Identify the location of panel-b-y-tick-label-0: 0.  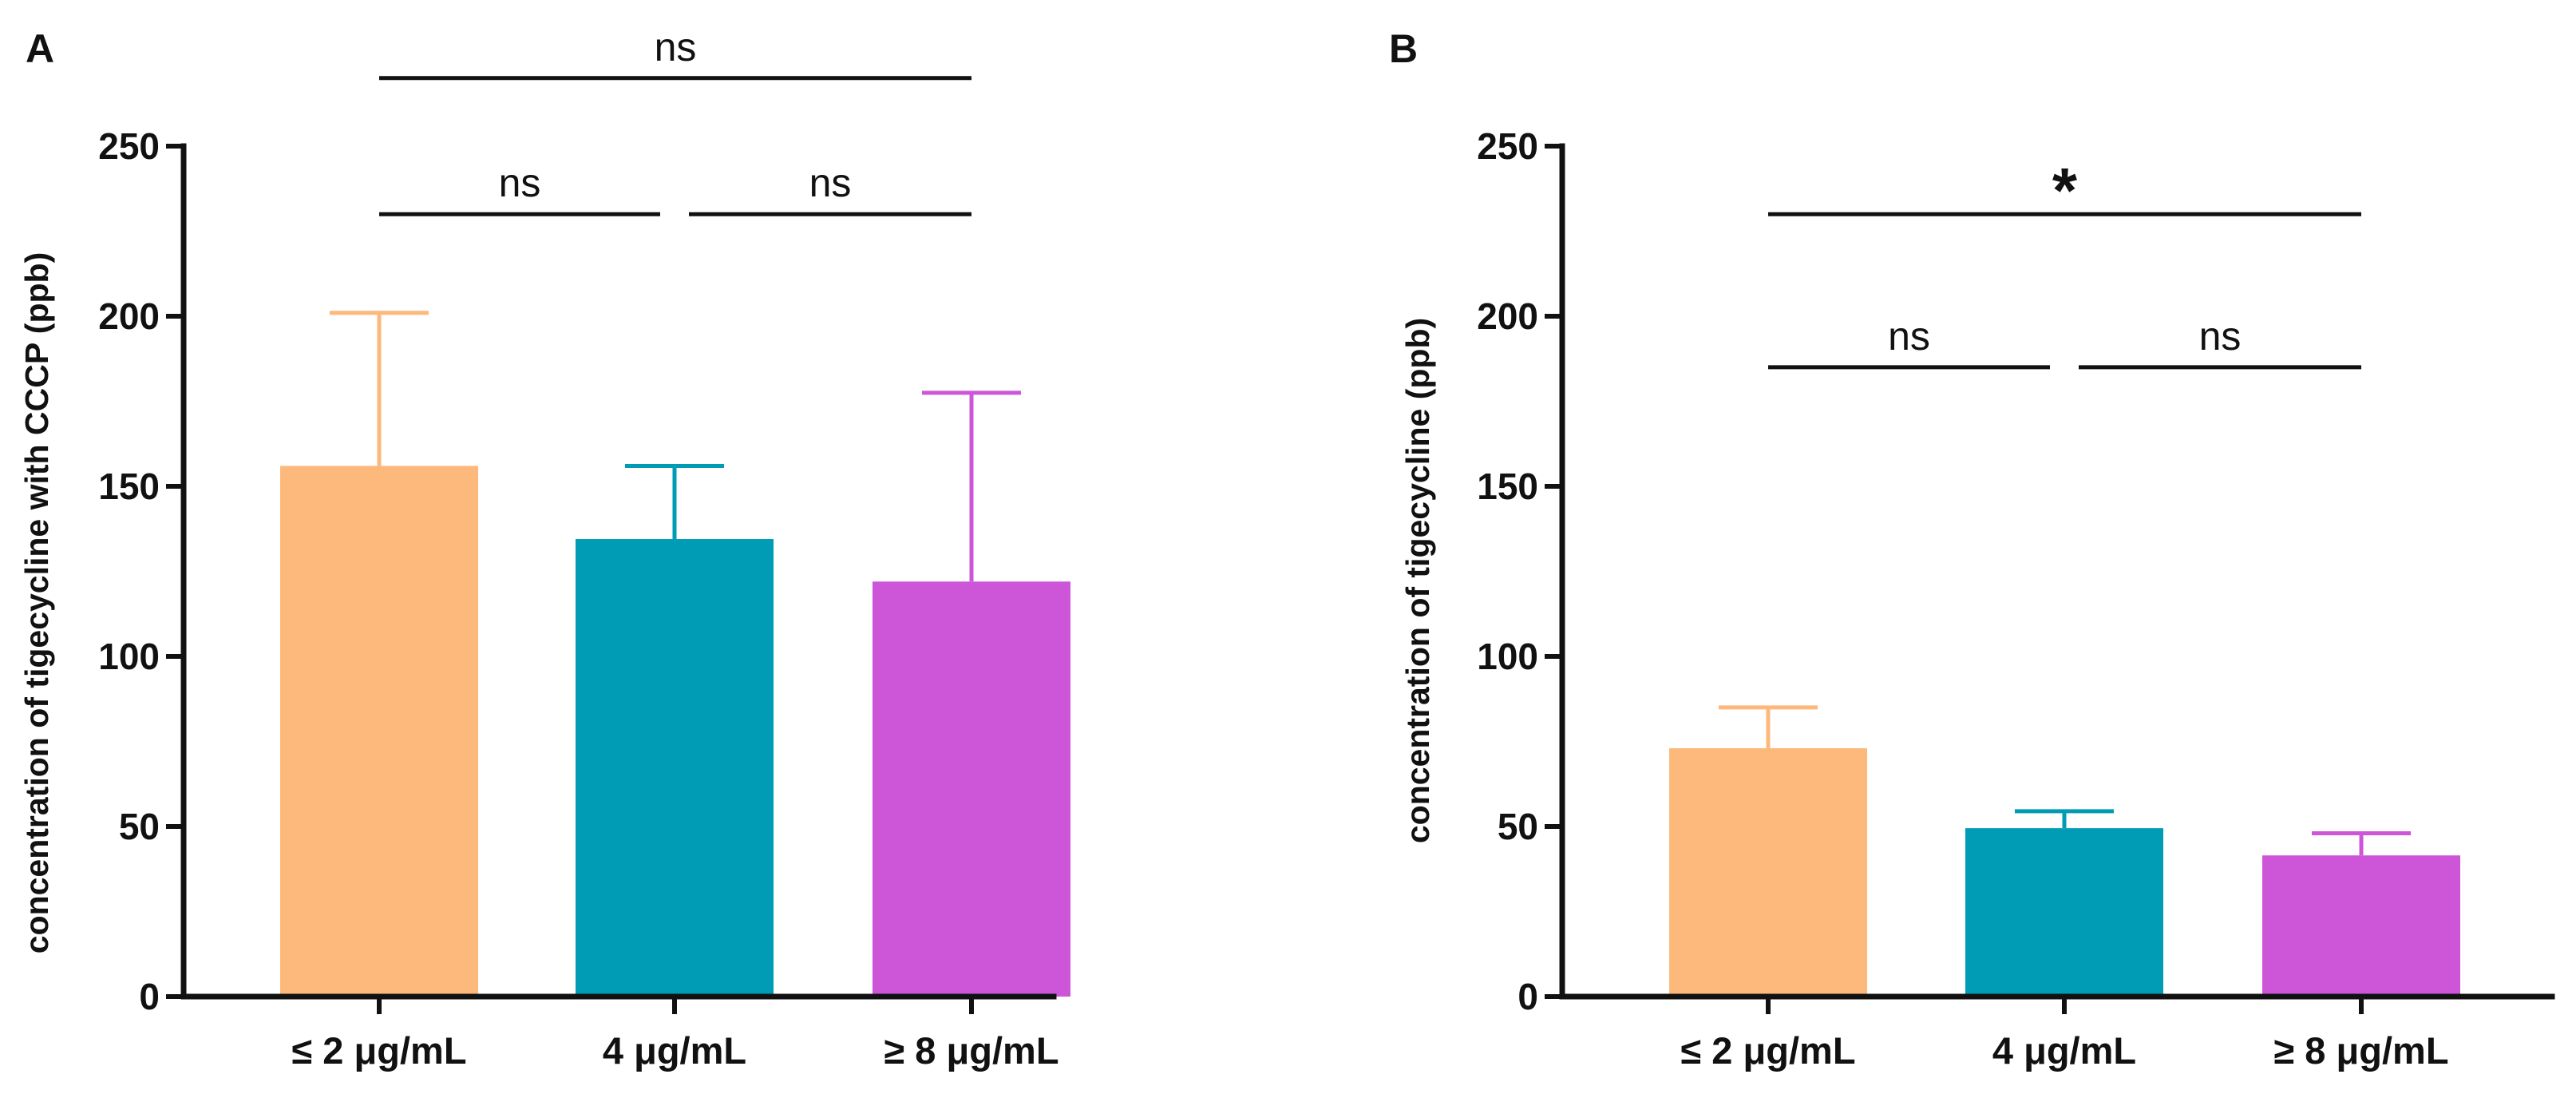
(1528, 997).